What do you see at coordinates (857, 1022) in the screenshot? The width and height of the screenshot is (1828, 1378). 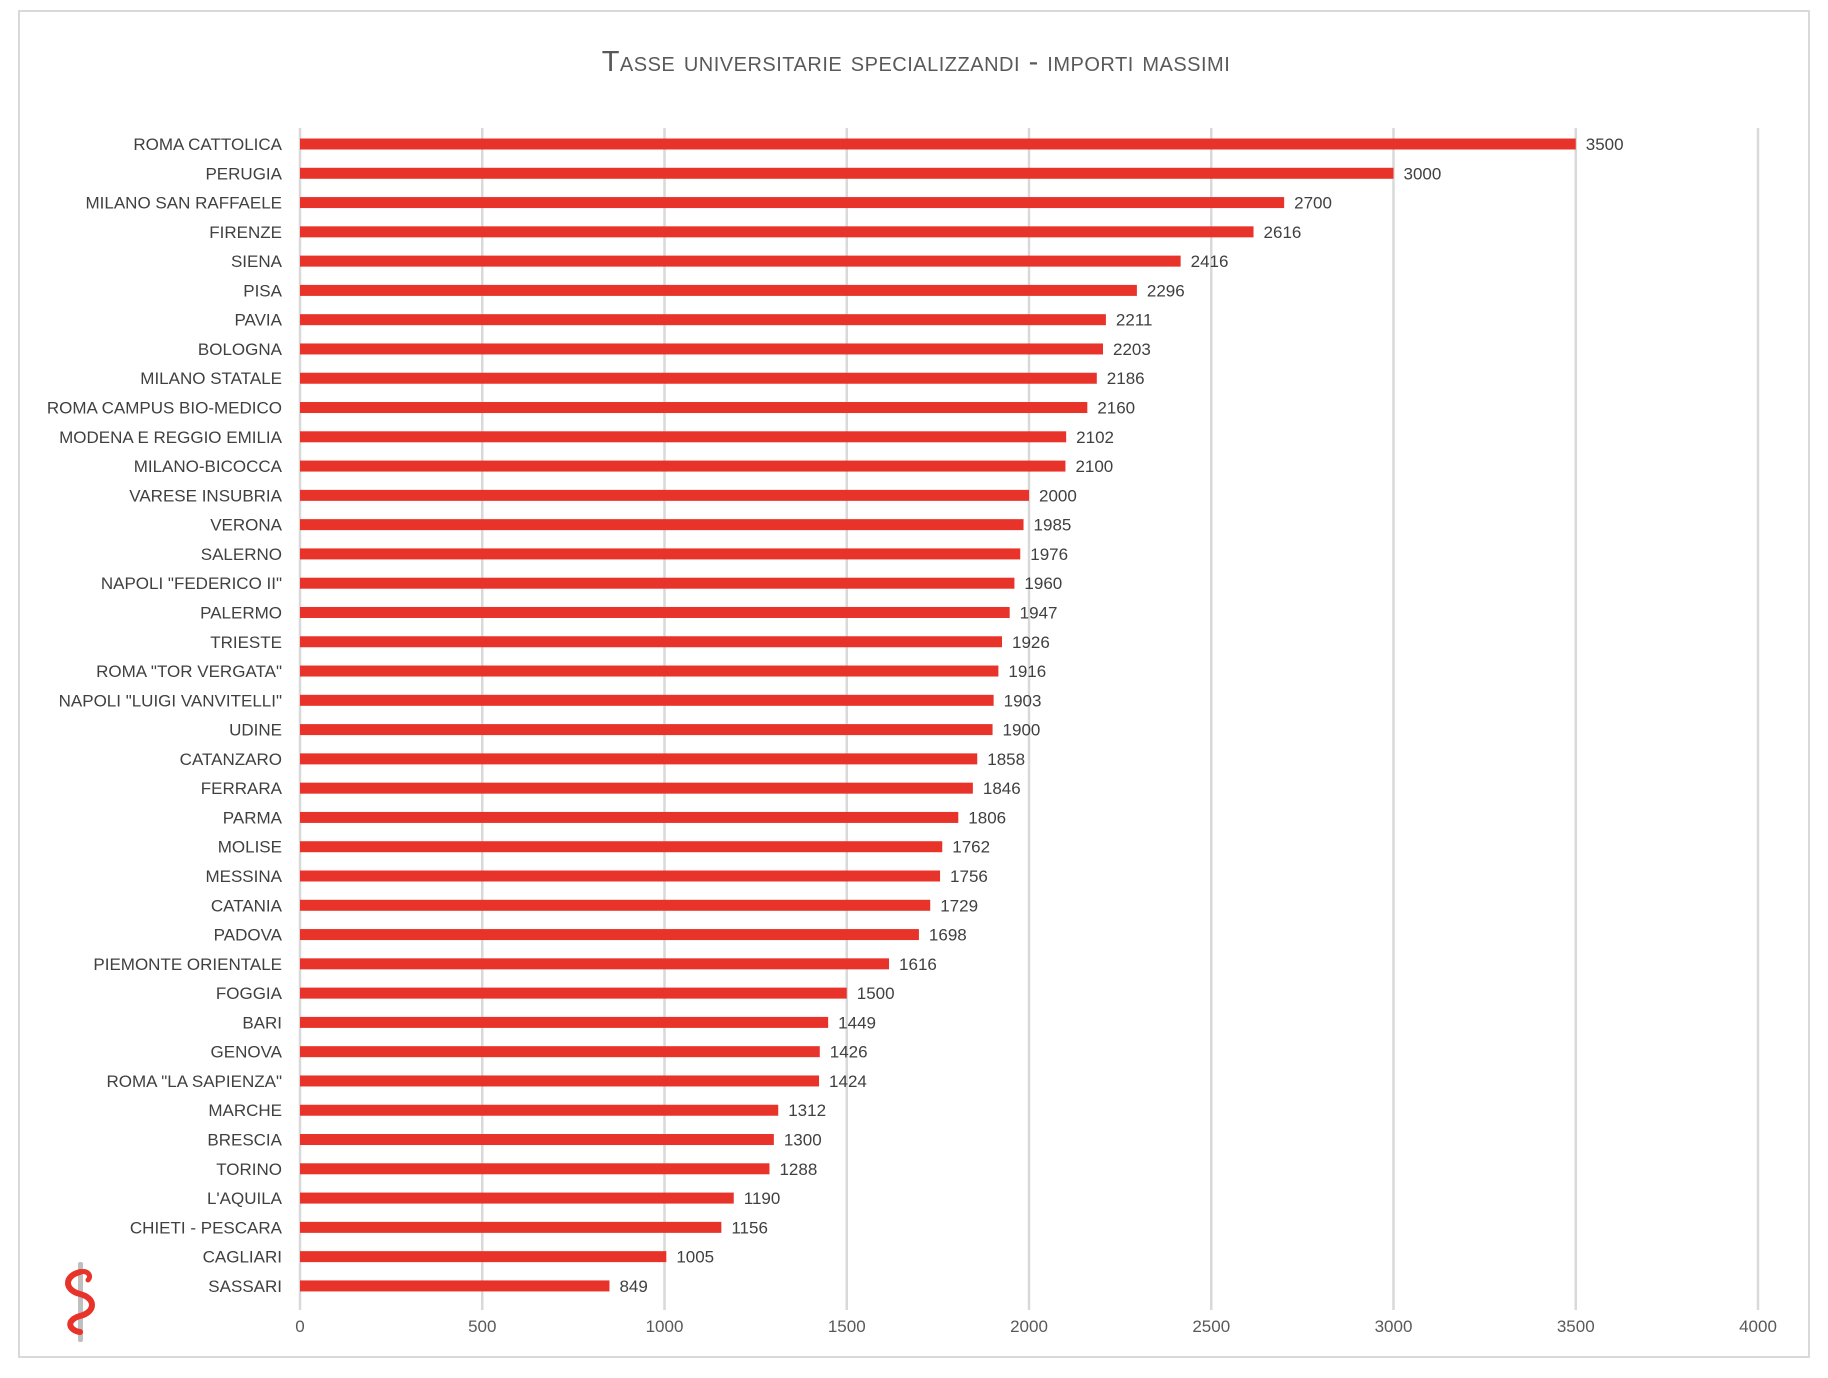 I see `data-label: 1449` at bounding box center [857, 1022].